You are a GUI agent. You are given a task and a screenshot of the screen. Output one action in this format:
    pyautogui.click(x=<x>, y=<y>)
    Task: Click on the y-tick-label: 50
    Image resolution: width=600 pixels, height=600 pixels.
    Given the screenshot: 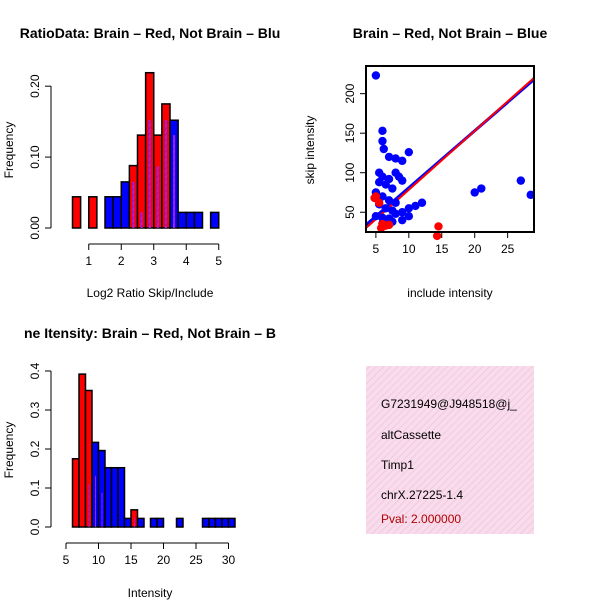 What is the action you would take?
    pyautogui.click(x=350, y=212)
    